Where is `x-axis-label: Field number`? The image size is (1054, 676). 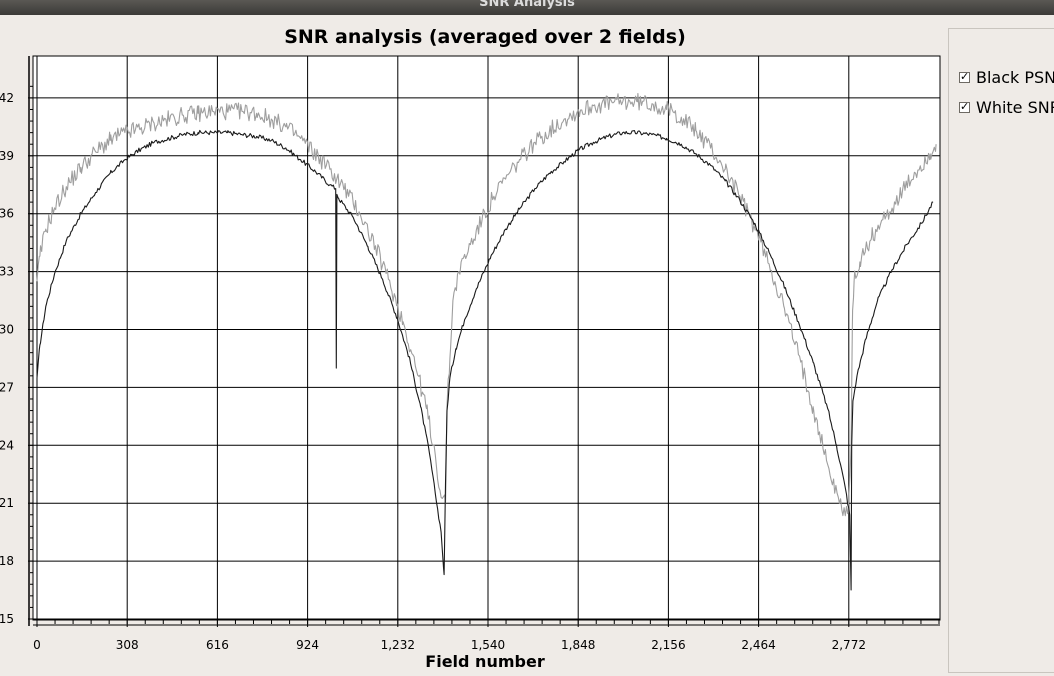 x-axis-label: Field number is located at coordinates (485, 661).